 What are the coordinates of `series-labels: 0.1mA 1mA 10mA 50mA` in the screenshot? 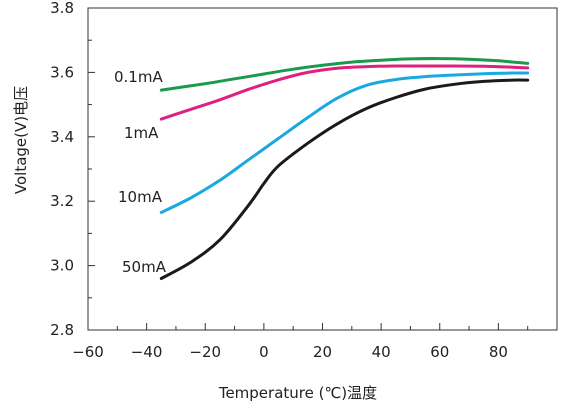 It's located at (140, 172).